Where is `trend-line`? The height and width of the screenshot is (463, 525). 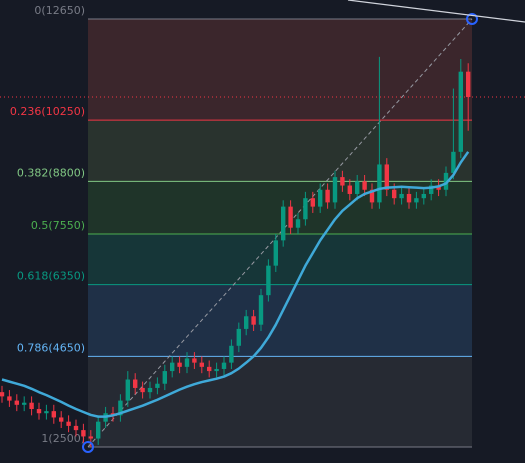 trend-line is located at coordinates (436, 11).